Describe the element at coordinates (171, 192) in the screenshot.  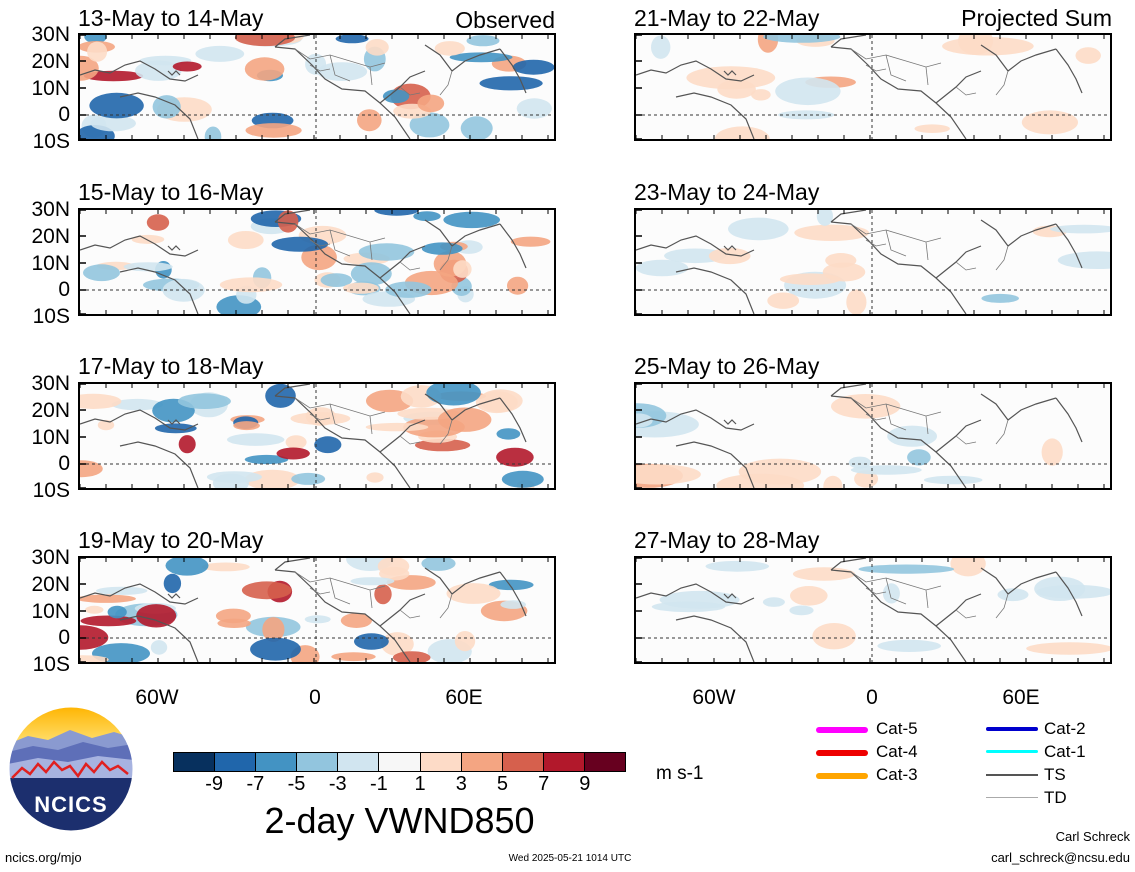
I see `panel-title: 15-May to 16-May` at that location.